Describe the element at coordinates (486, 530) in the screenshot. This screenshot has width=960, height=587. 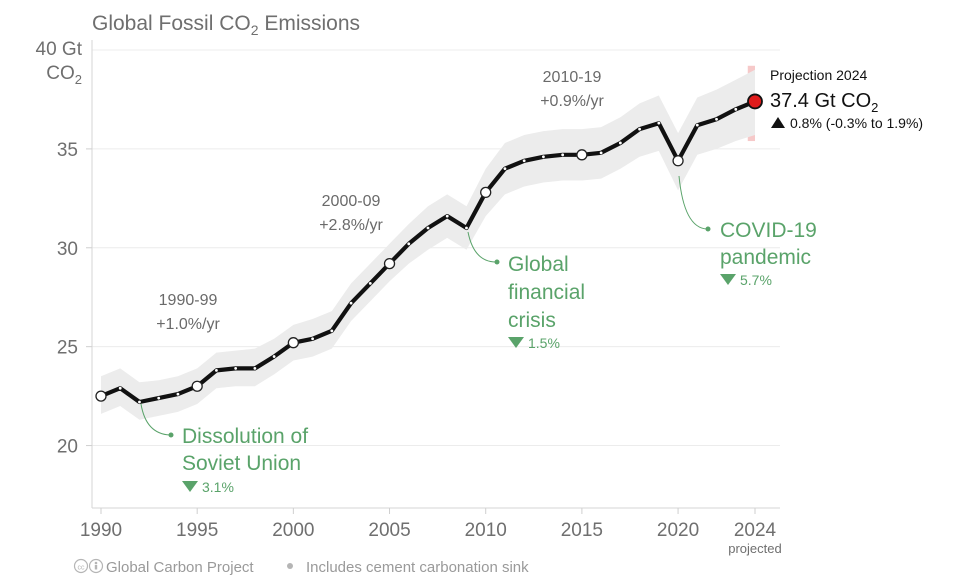
I see `x-tick-label-2010: 2010` at that location.